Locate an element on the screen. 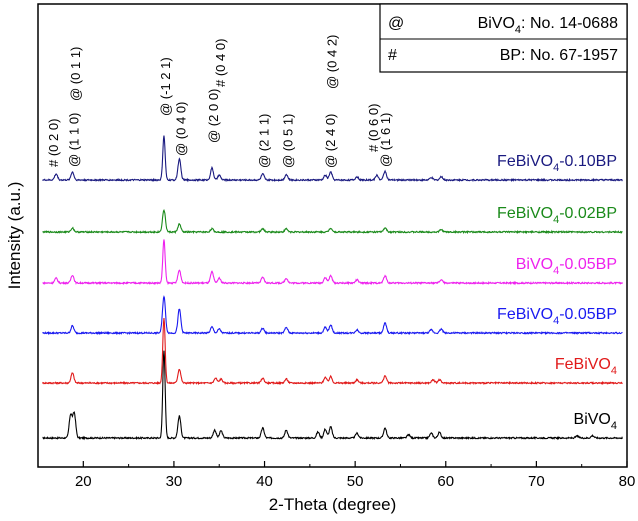 The image size is (638, 521). reference-sub: 4 is located at coordinates (518, 30).